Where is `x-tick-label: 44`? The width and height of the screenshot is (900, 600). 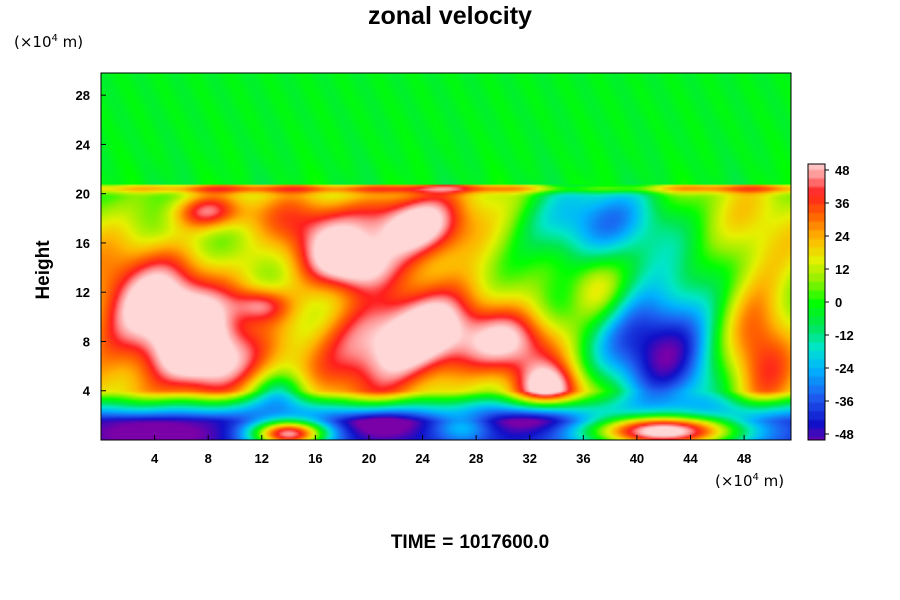 x-tick-label: 44 is located at coordinates (690, 458).